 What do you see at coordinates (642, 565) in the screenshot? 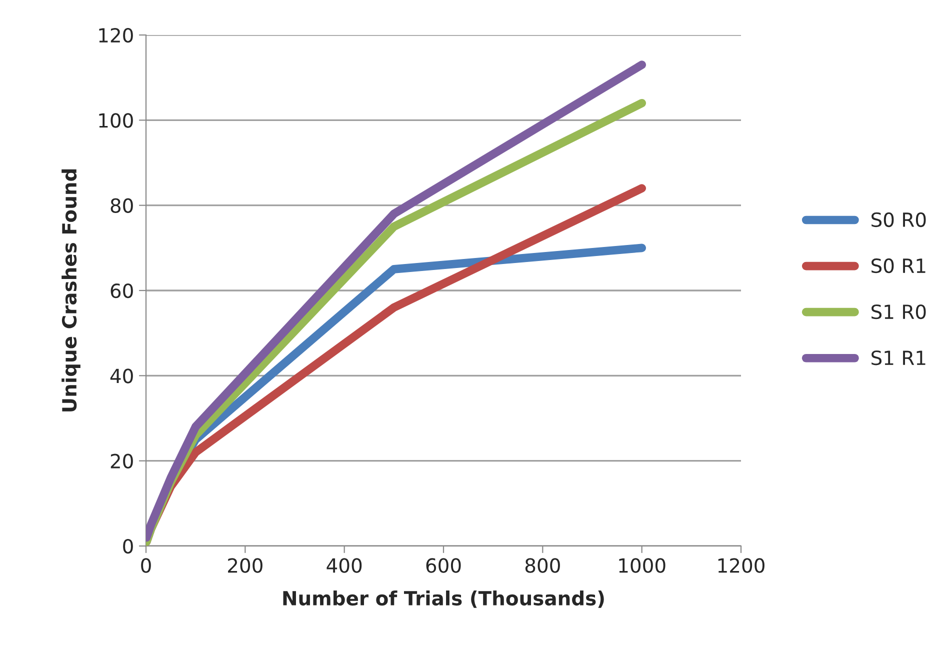
I see `x-tick-label: 1000` at bounding box center [642, 565].